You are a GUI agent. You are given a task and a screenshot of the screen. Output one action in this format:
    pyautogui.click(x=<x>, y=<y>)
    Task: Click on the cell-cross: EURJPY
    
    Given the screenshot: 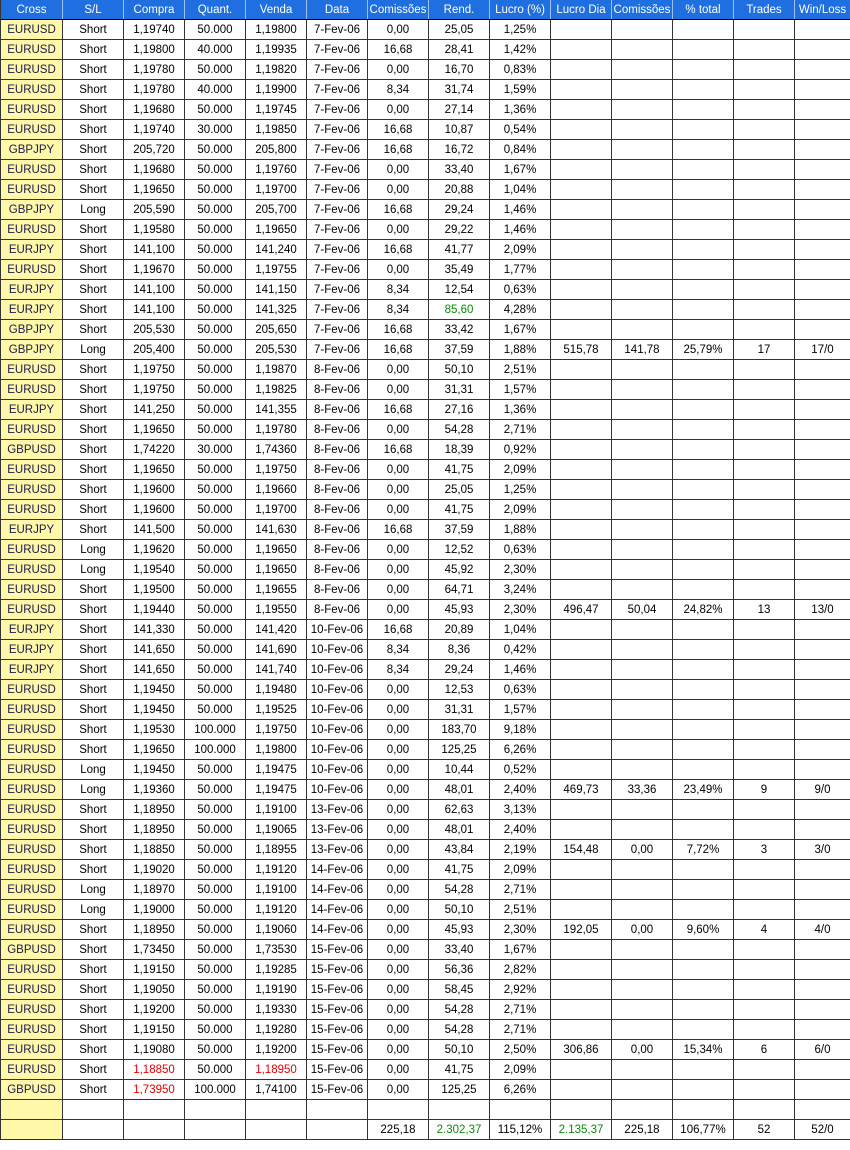 What is the action you would take?
    pyautogui.click(x=31, y=249)
    